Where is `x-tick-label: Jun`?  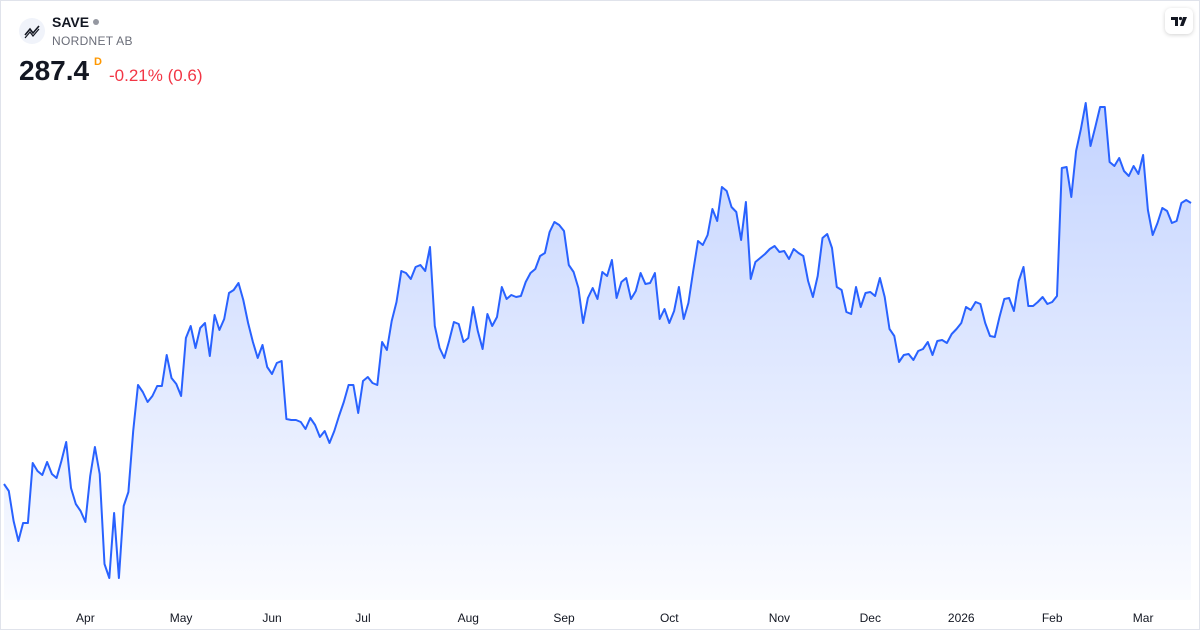
x-tick-label: Jun is located at coordinates (271, 618).